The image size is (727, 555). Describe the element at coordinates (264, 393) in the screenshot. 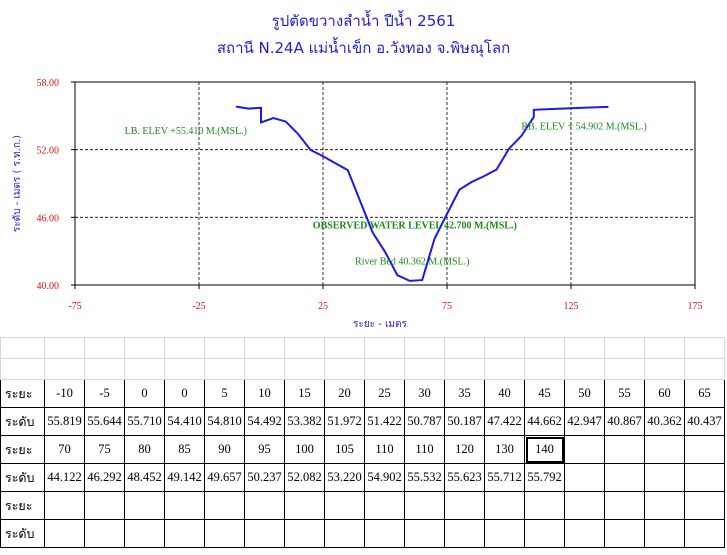

I see `distance-cell: 10` at that location.